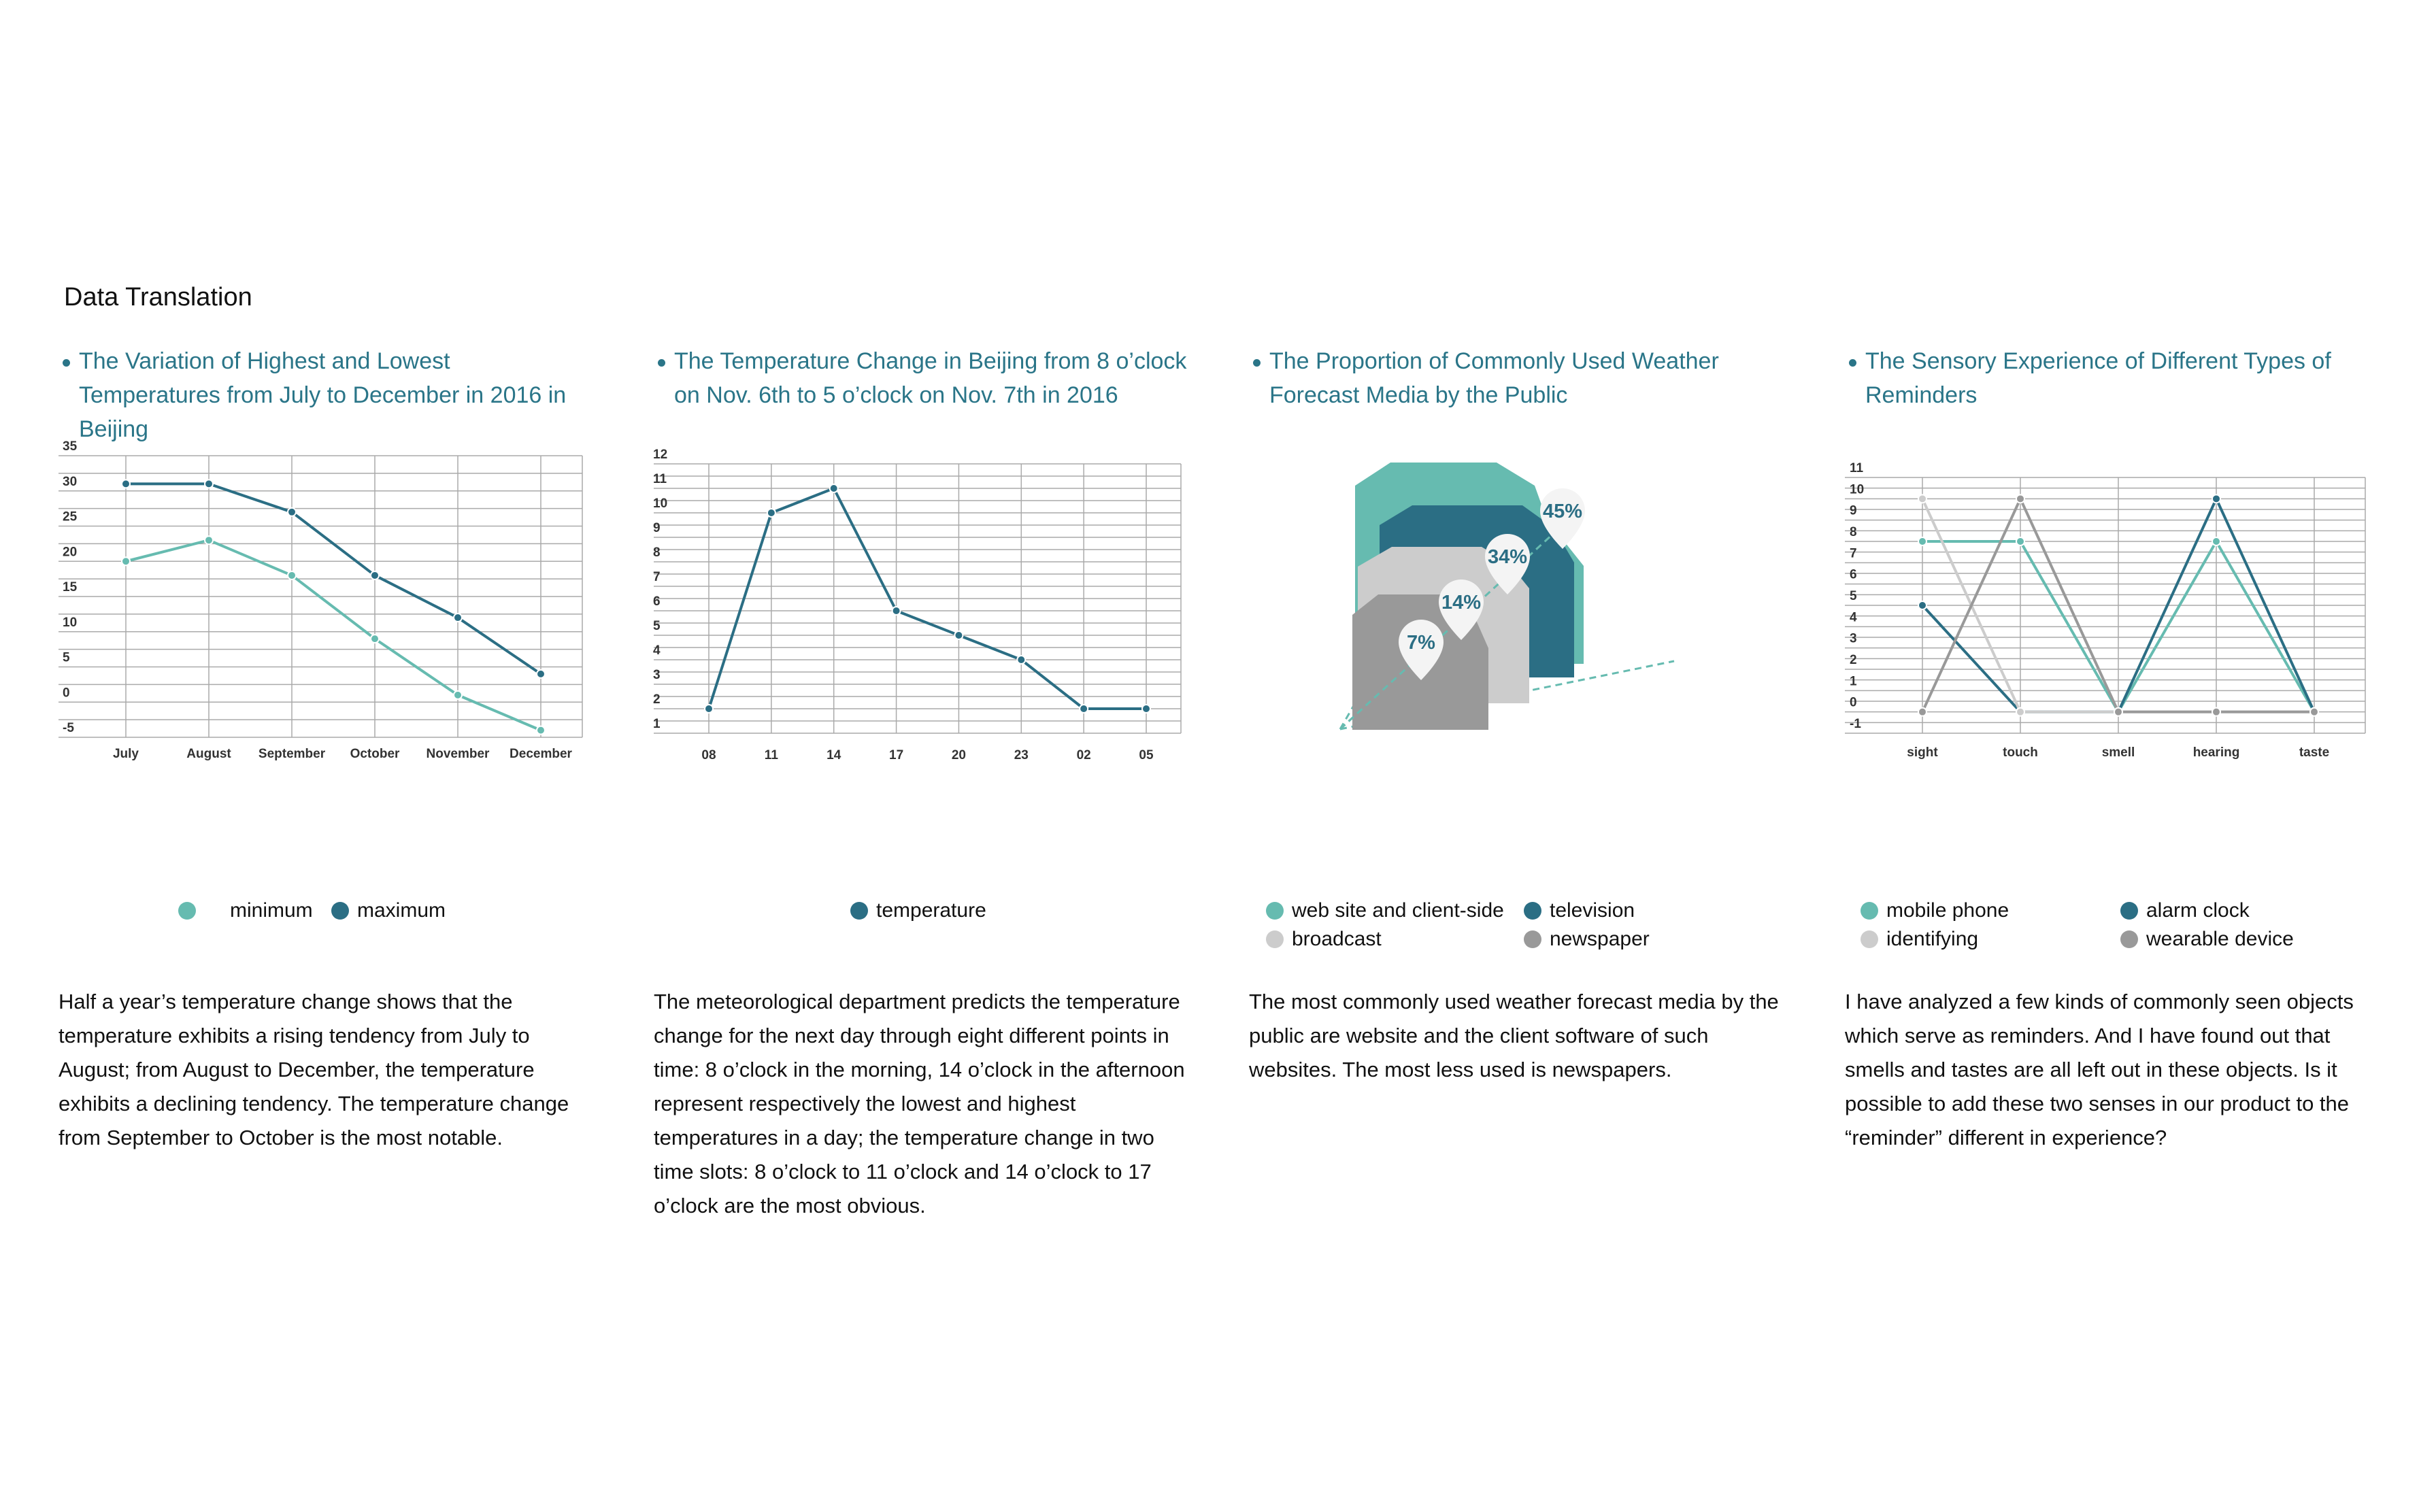 This screenshot has height=1512, width=2419. Describe the element at coordinates (2118, 605) in the screenshot. I see `series-wearable-device` at that location.